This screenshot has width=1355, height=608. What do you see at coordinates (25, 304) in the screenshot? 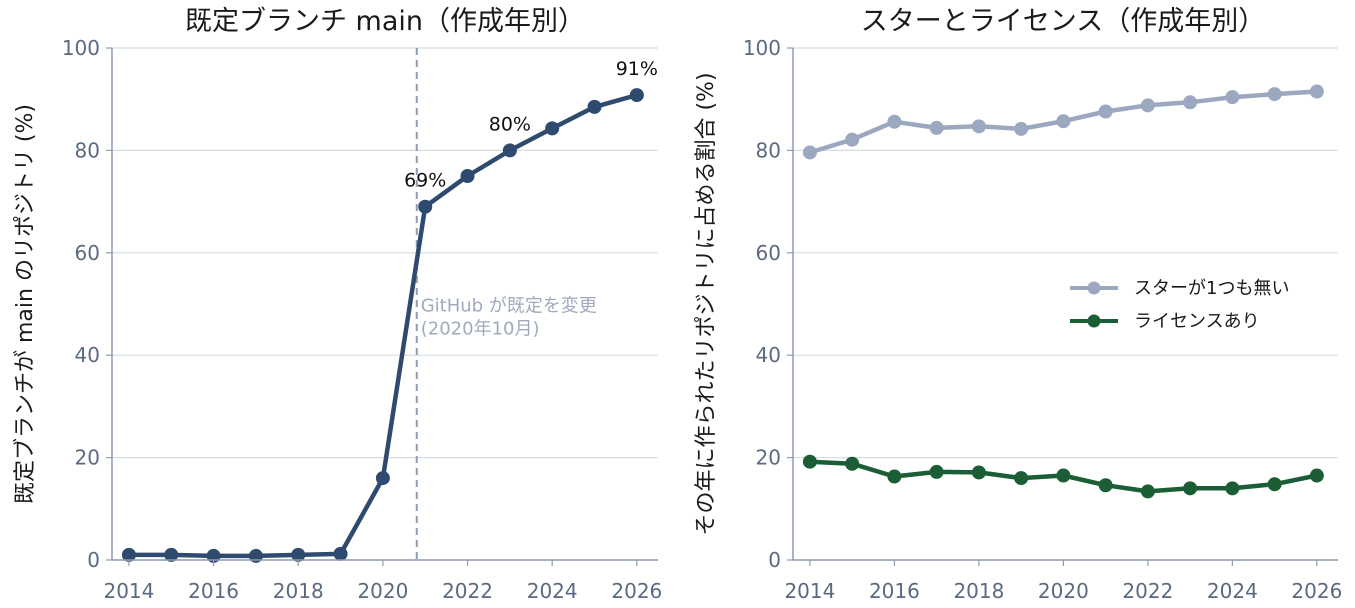
I see `y-axis-label: 既定ブランチが main のリポジトリ (%)` at bounding box center [25, 304].